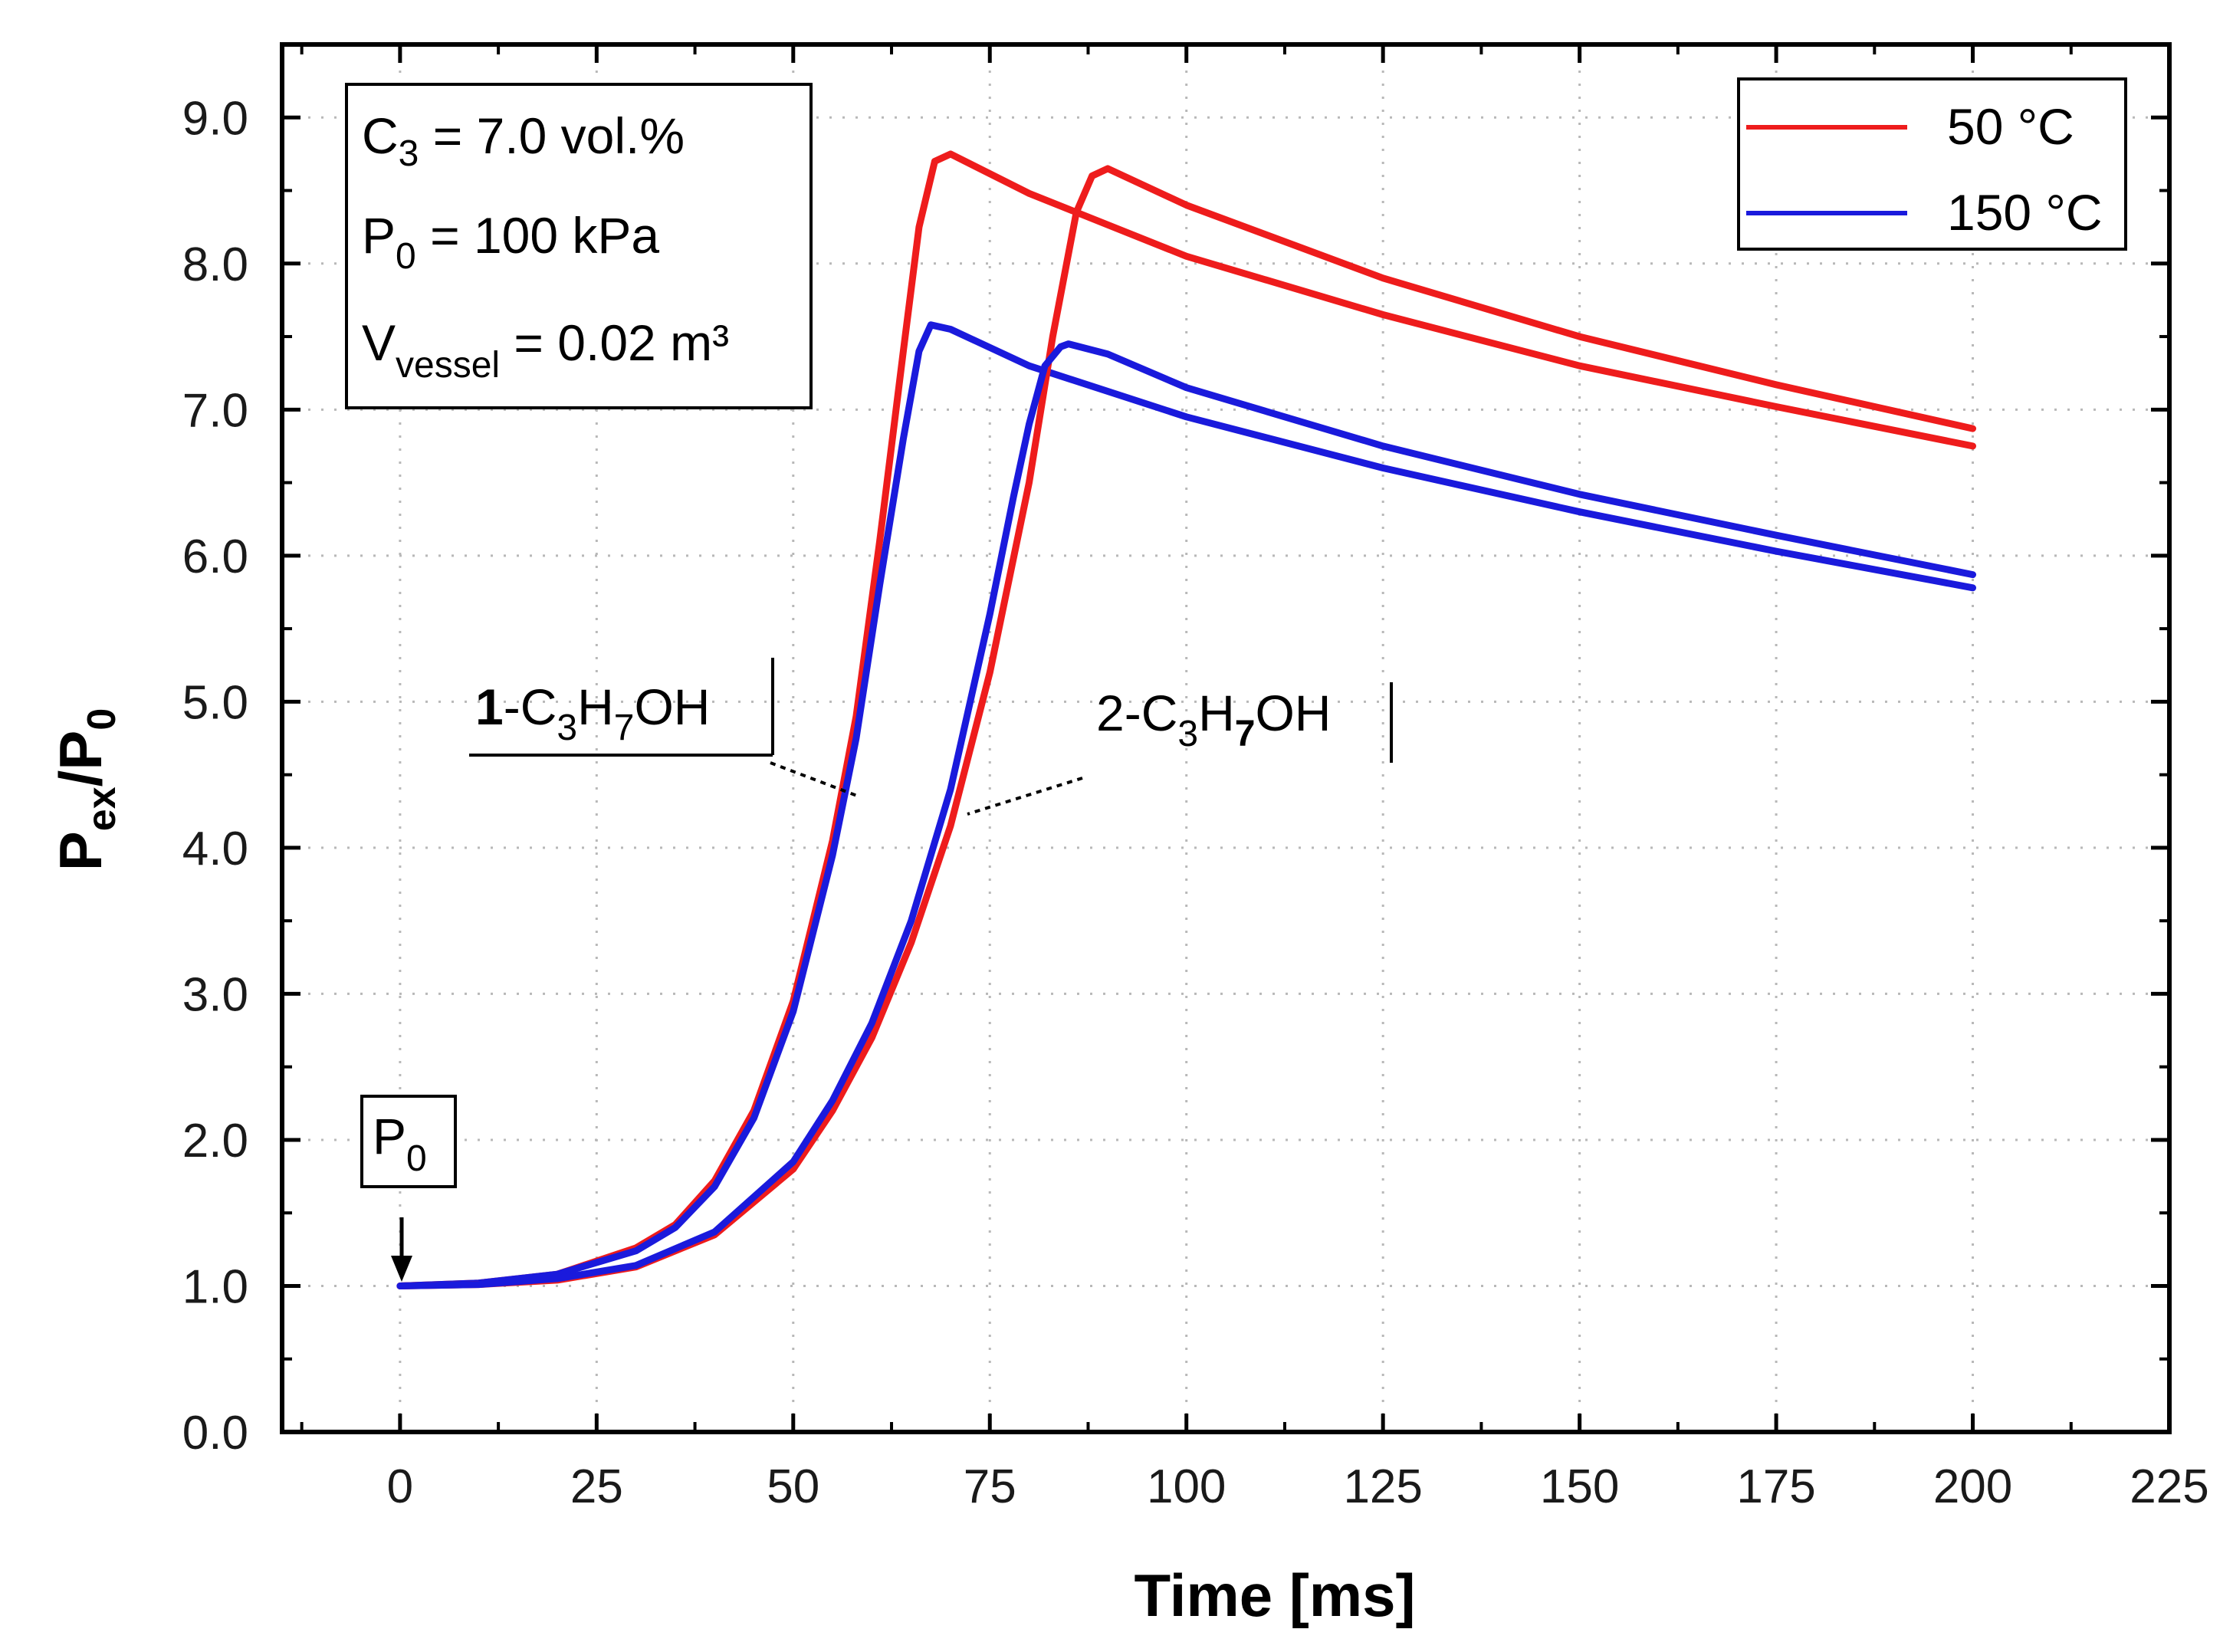  Describe the element at coordinates (2025, 212) in the screenshot. I see `legend-label-150c: 150 °C` at that location.